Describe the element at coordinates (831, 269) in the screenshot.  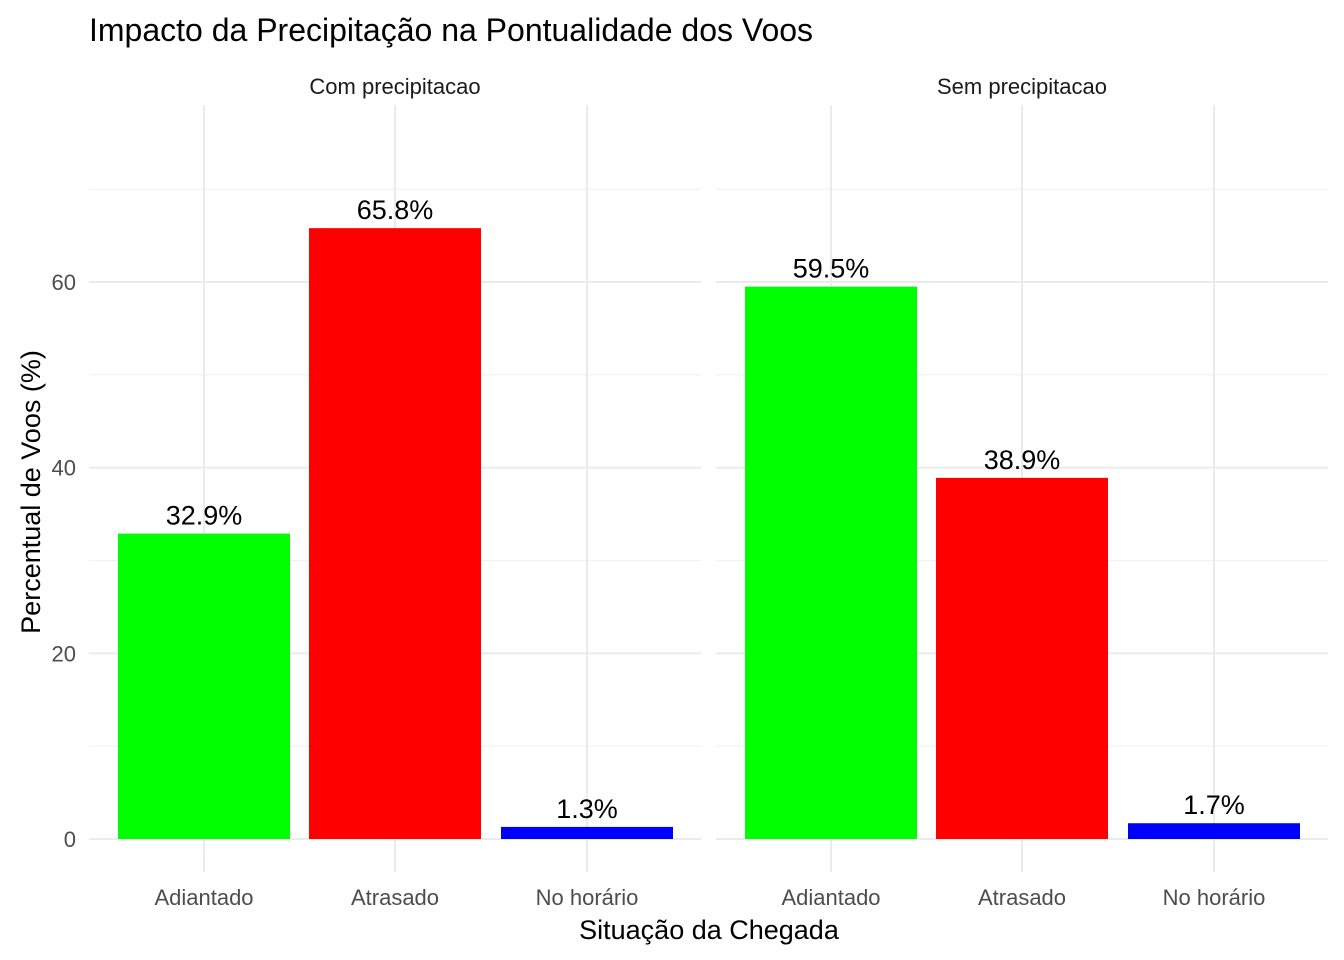
I see `bar-value-label: 59.5%` at that location.